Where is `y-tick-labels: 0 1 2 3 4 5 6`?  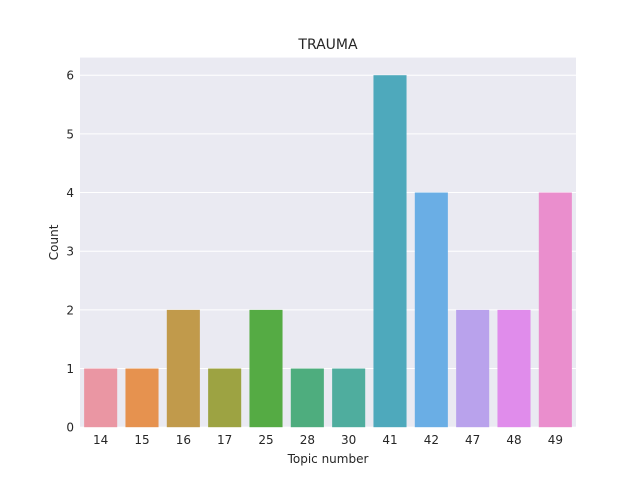
y-tick-labels: 0 1 2 3 4 5 6 is located at coordinates (70, 252).